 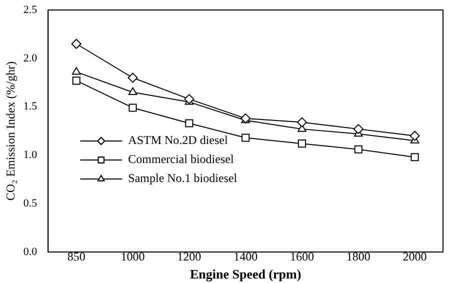 What do you see at coordinates (189, 256) in the screenshot?
I see `x-tick-label: 1200` at bounding box center [189, 256].